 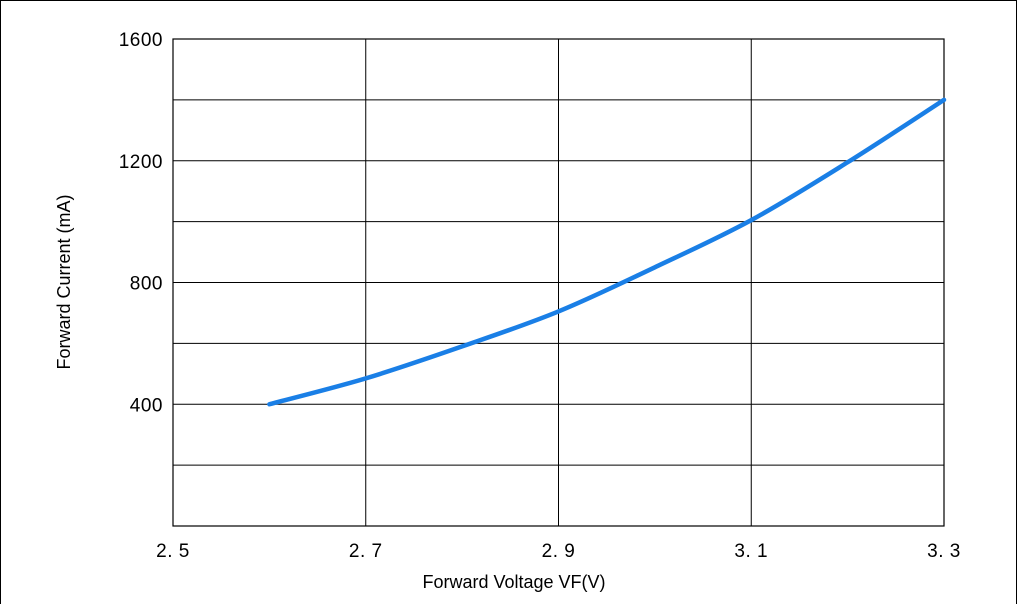 What do you see at coordinates (173, 551) in the screenshot?
I see `x-tick-label: 2. 5` at bounding box center [173, 551].